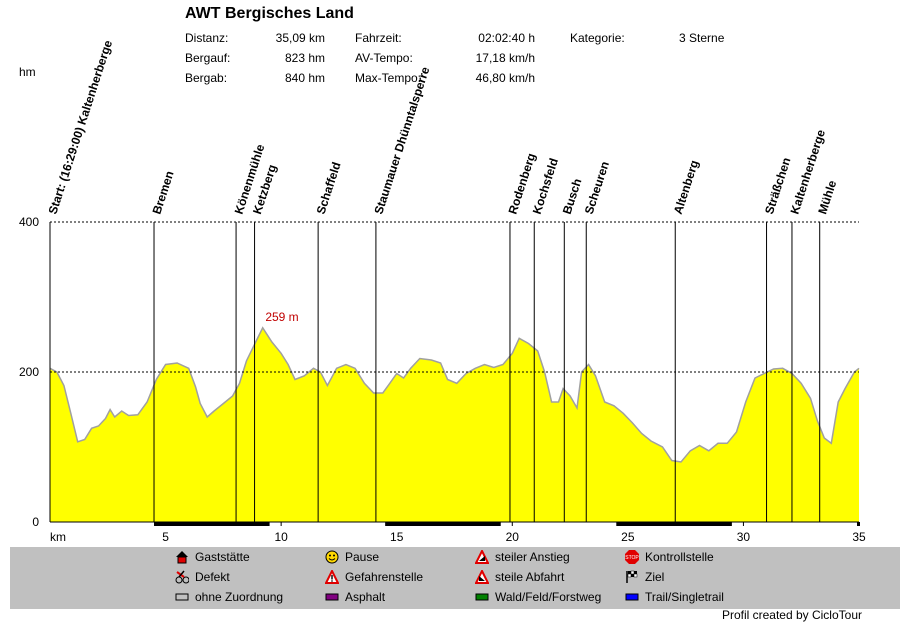 This screenshot has width=910, height=622. What do you see at coordinates (744, 537) in the screenshot?
I see `x-tick-label: 30` at bounding box center [744, 537].